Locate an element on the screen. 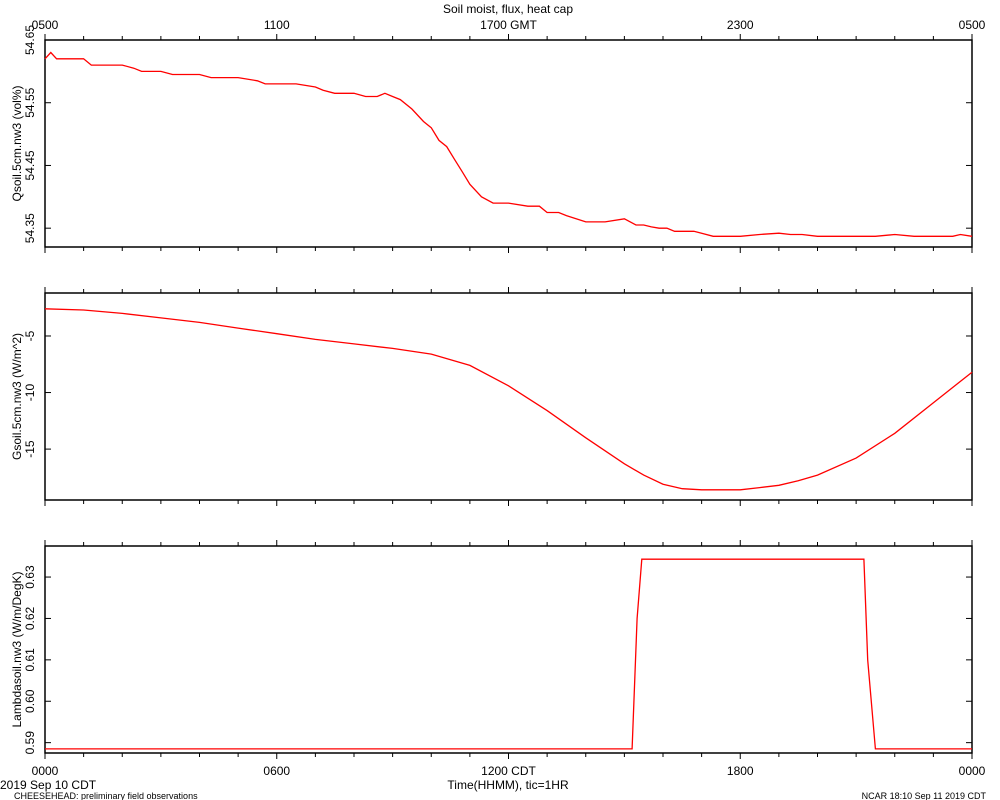 The image size is (1000, 800). y-axis-label: Gsoil.5cm.nw3 (W/m^2) is located at coordinates (17, 396).